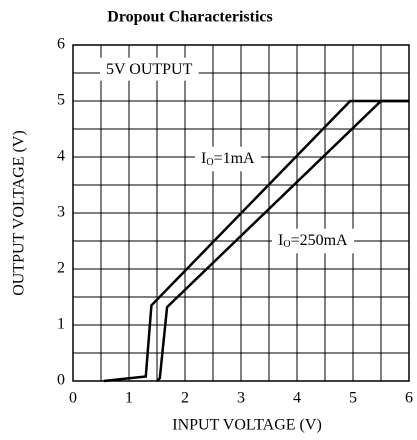  I want to click on y-tick-label: 5, so click(61, 100).